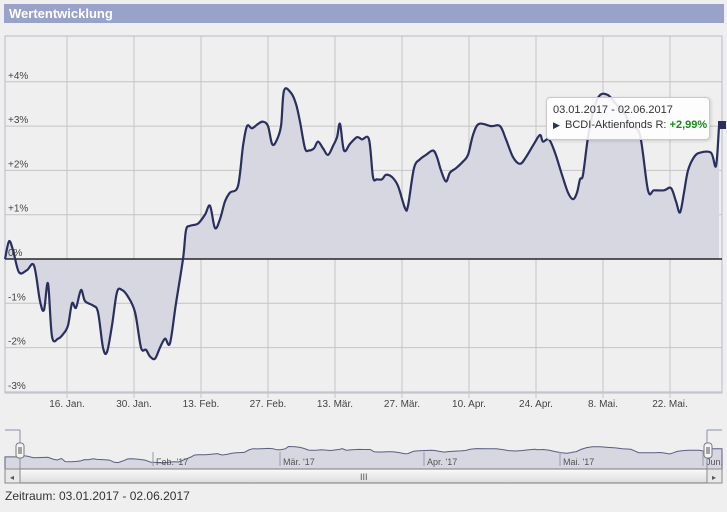 The width and height of the screenshot is (727, 512). I want to click on svg-text: 10. Apr., so click(469, 404).